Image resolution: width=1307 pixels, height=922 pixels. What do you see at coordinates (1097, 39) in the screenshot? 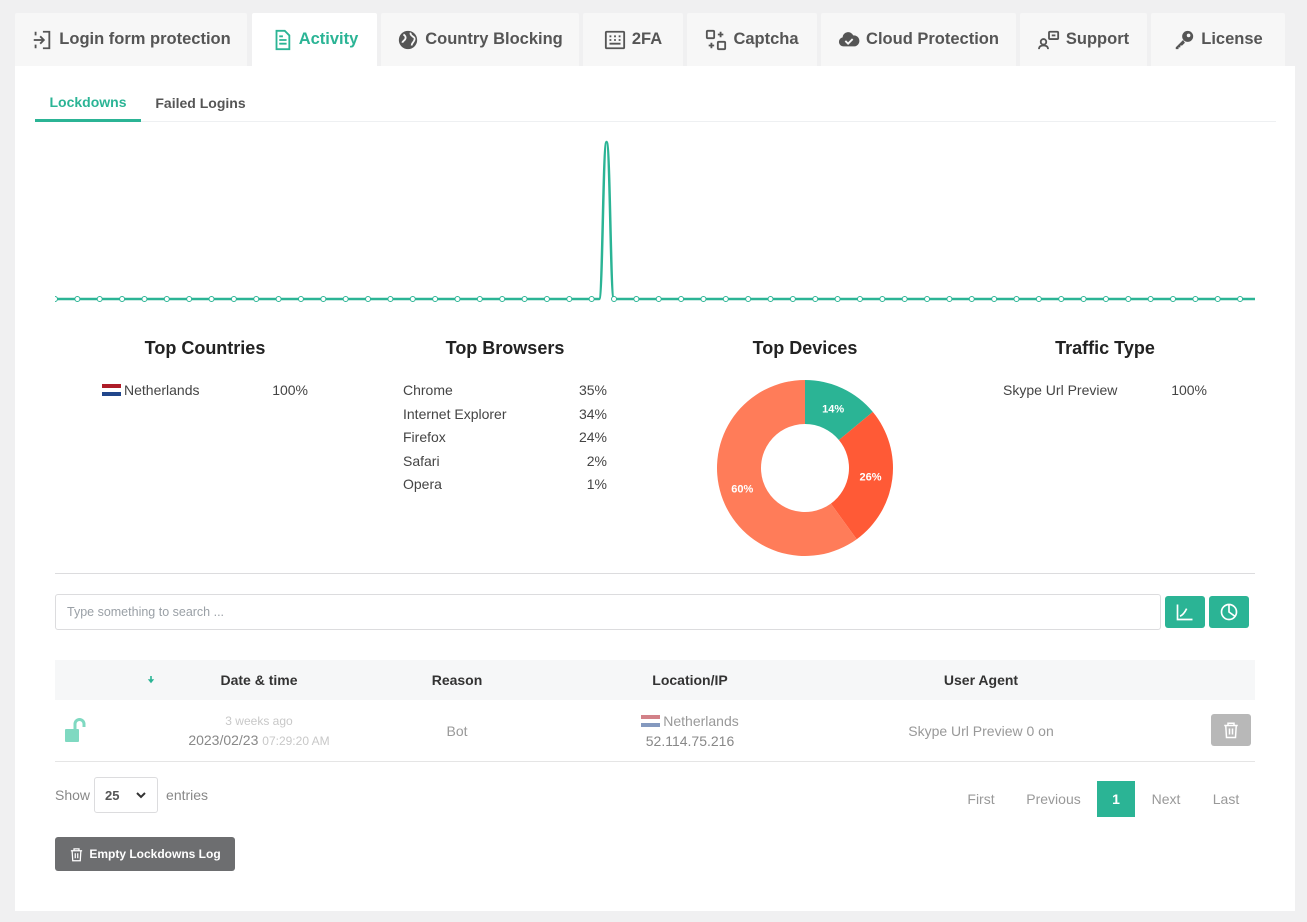
I see `tab-label: Support` at bounding box center [1097, 39].